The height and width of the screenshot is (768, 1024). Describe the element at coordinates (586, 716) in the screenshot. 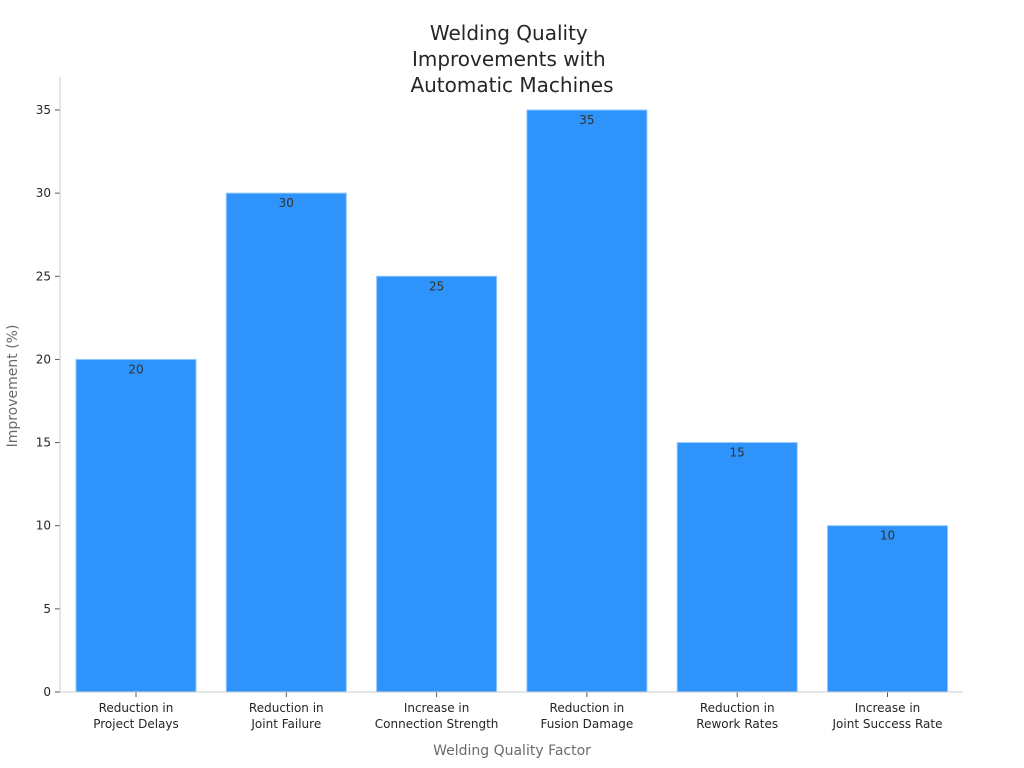

I see `x-tick-label: Reduction in Fusion Damage` at that location.